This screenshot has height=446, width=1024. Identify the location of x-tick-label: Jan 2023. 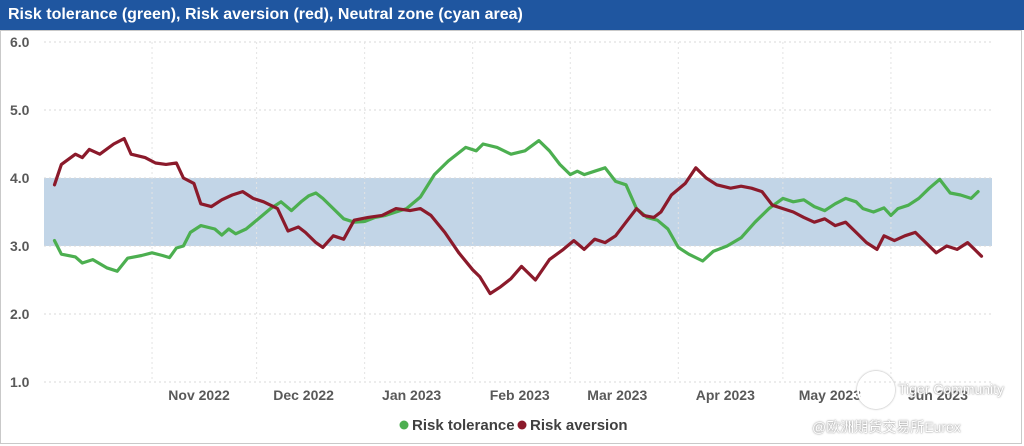
(411, 395).